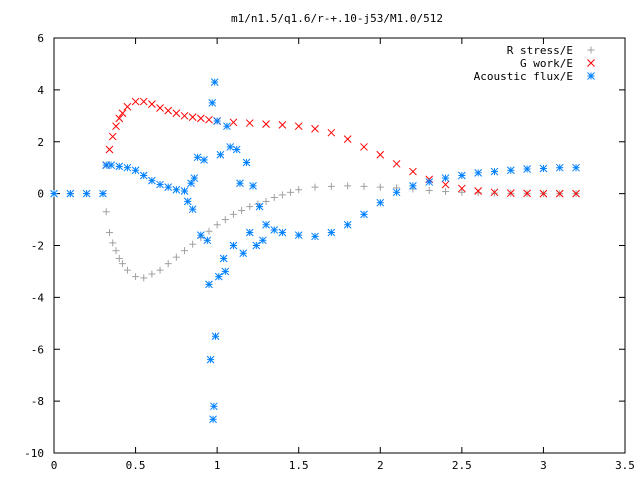 The image size is (640, 480). Describe the element at coordinates (299, 465) in the screenshot. I see `x-tick-label: 1.5` at that location.